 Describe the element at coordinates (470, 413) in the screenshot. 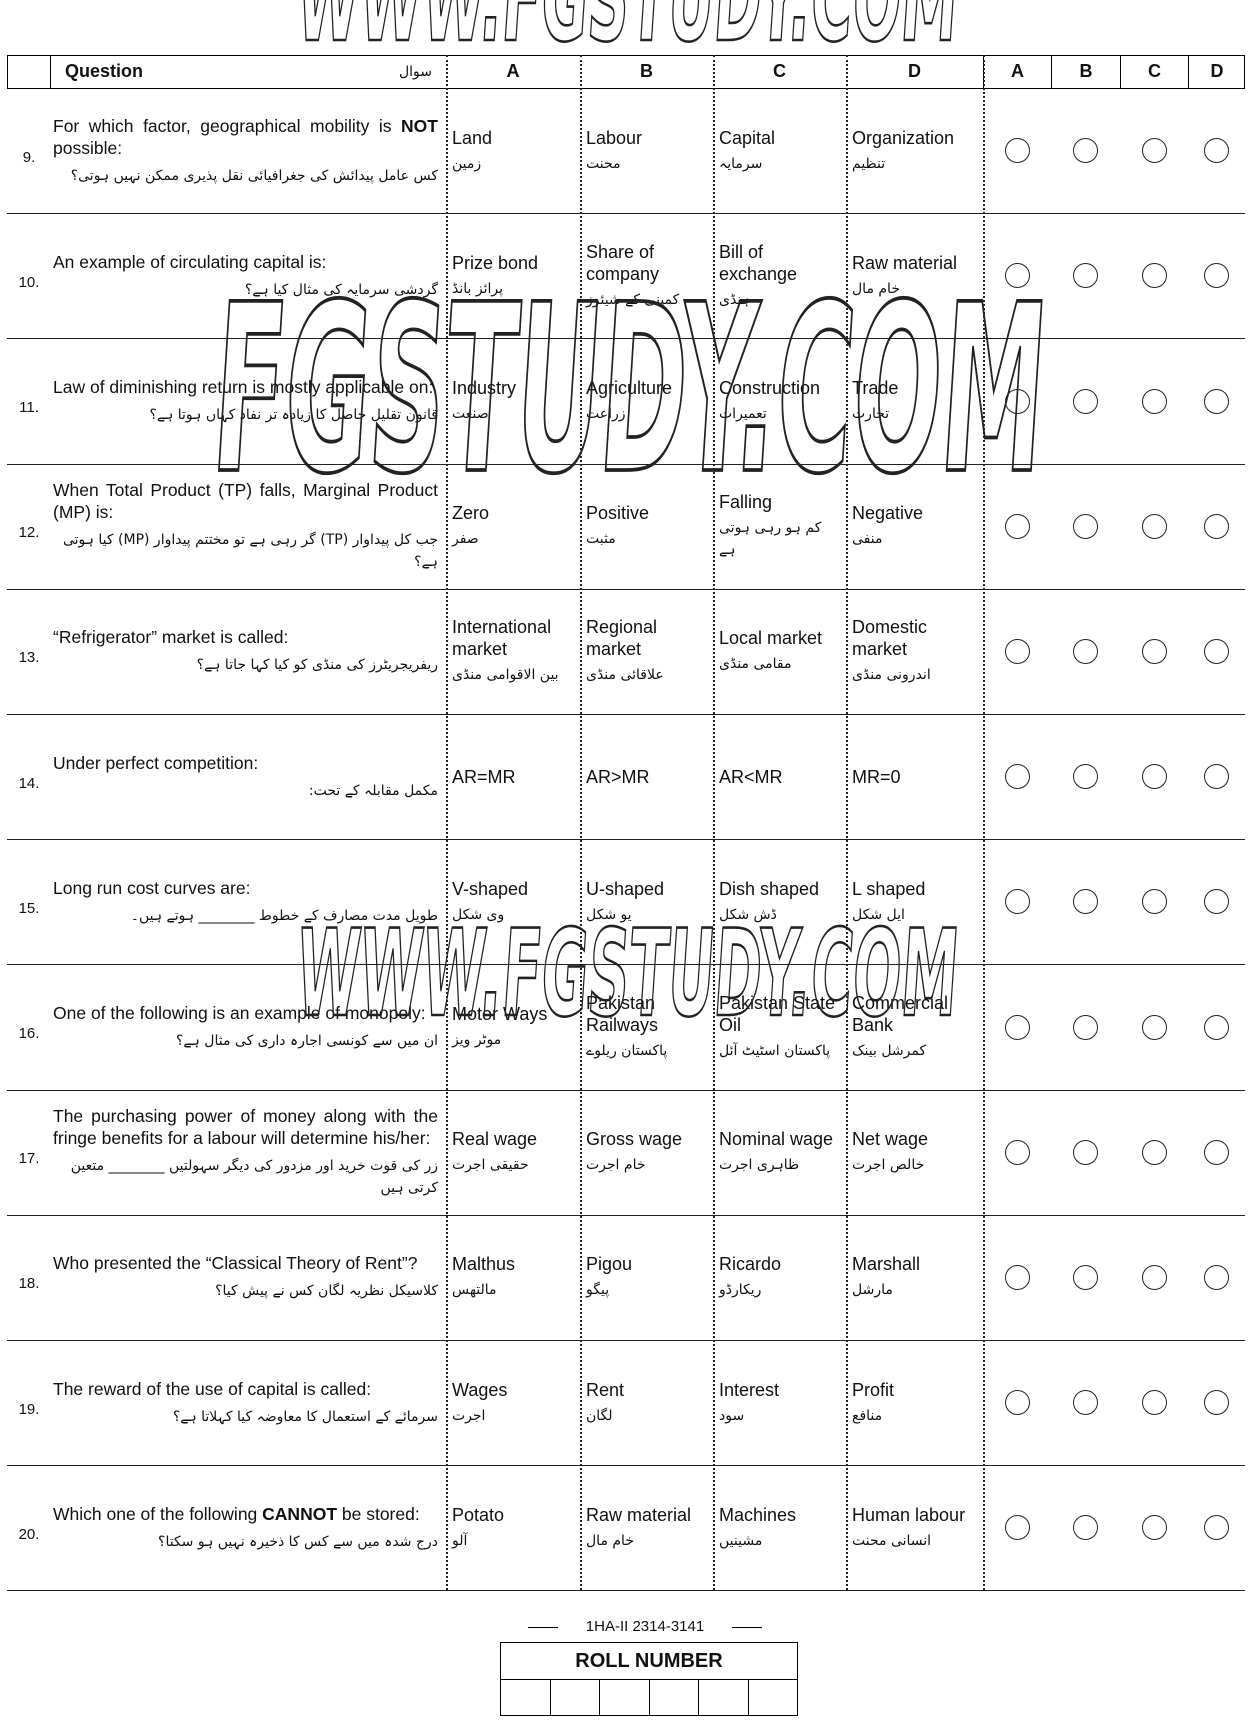

I see `option-urdu: صنعت` at that location.